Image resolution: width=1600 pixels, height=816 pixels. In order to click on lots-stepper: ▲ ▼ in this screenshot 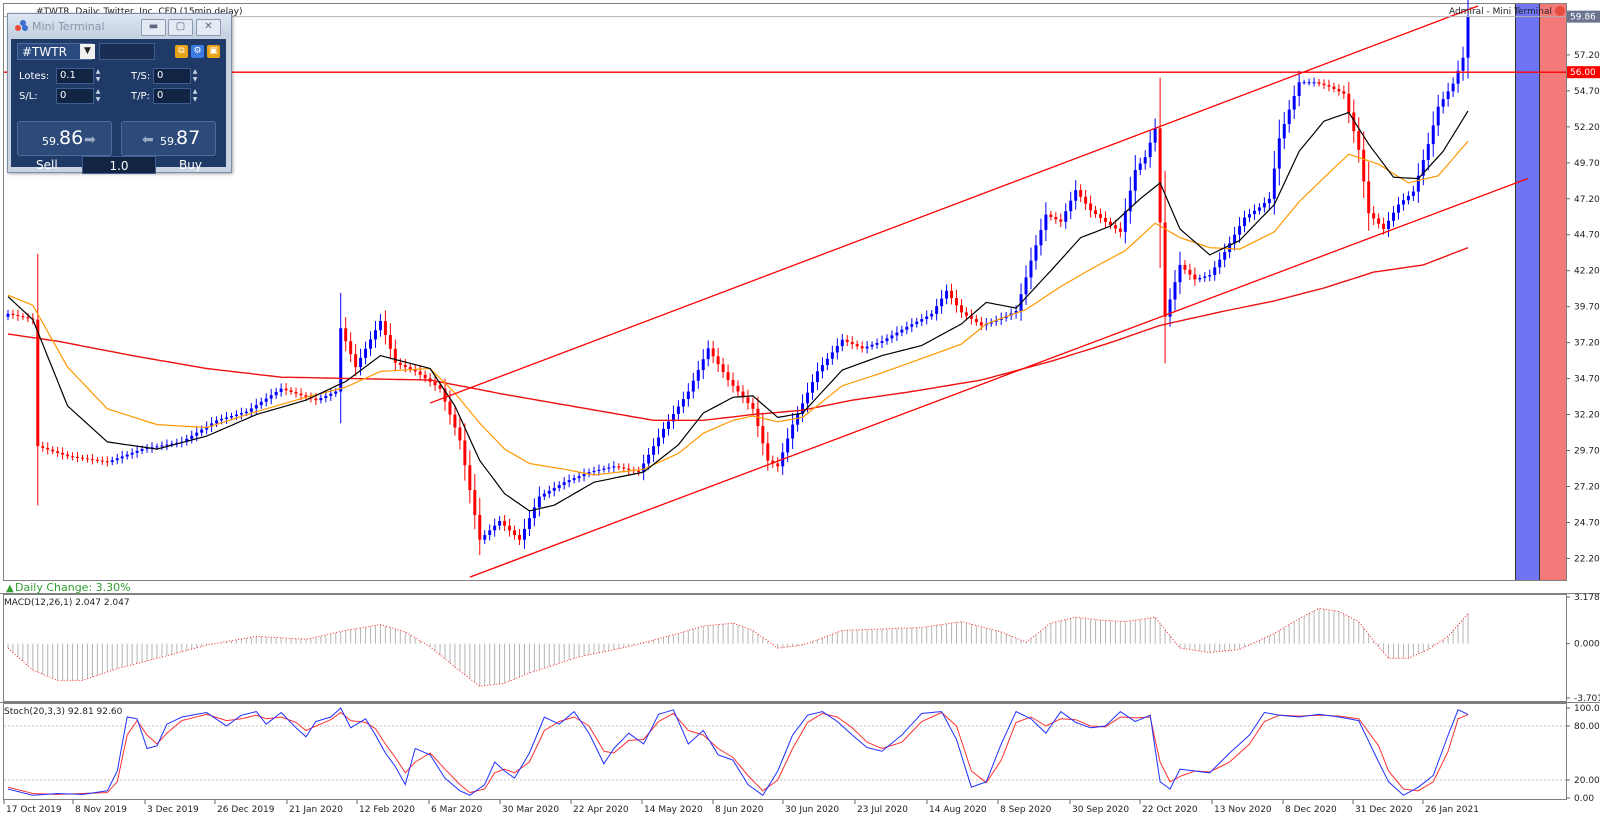, I will do `click(98, 75)`.